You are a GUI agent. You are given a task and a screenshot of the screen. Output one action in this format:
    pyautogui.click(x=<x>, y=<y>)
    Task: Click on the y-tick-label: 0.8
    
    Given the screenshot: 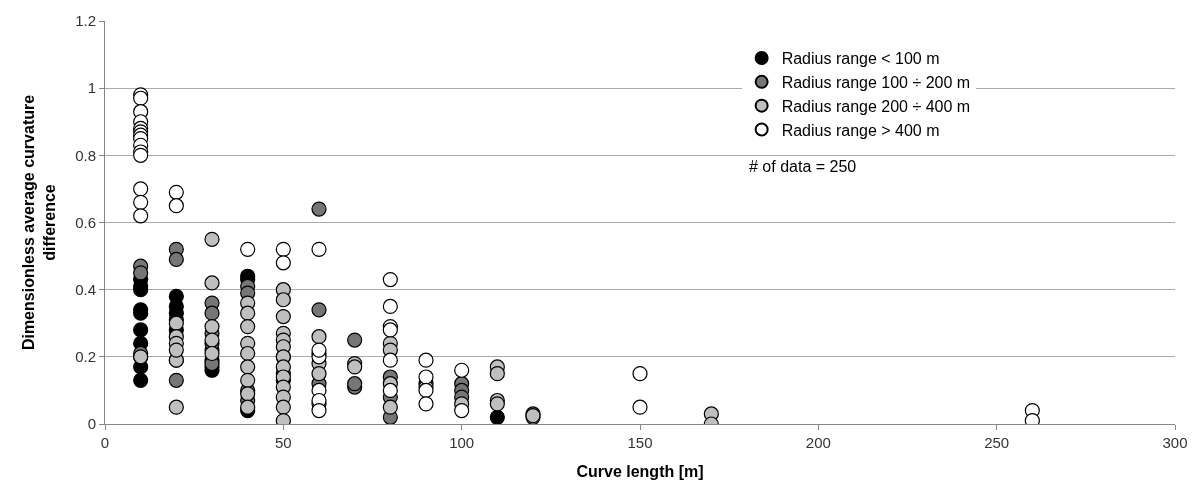 What is the action you would take?
    pyautogui.click(x=85, y=155)
    